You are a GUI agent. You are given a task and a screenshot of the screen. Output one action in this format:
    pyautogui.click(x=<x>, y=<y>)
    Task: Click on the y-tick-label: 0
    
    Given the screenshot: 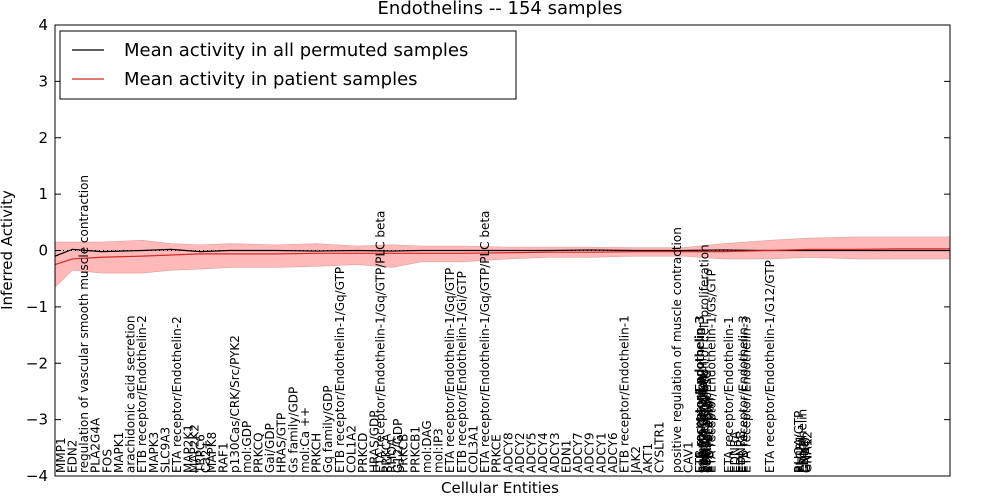 What is the action you would take?
    pyautogui.click(x=43, y=251)
    